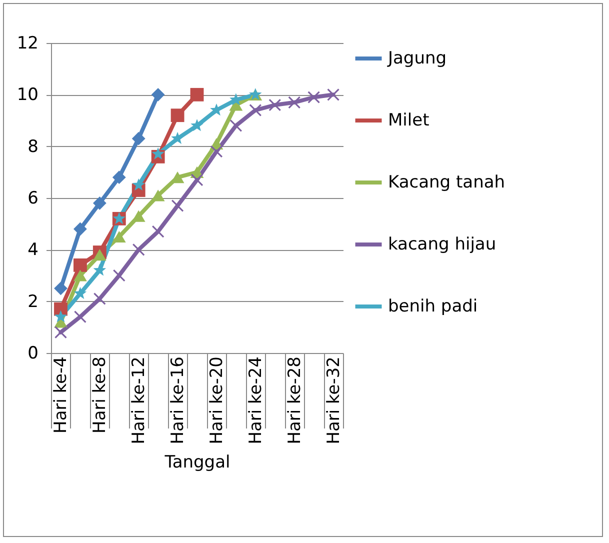  I want to click on x-tick-label: Hari ke-24, so click(256, 400).